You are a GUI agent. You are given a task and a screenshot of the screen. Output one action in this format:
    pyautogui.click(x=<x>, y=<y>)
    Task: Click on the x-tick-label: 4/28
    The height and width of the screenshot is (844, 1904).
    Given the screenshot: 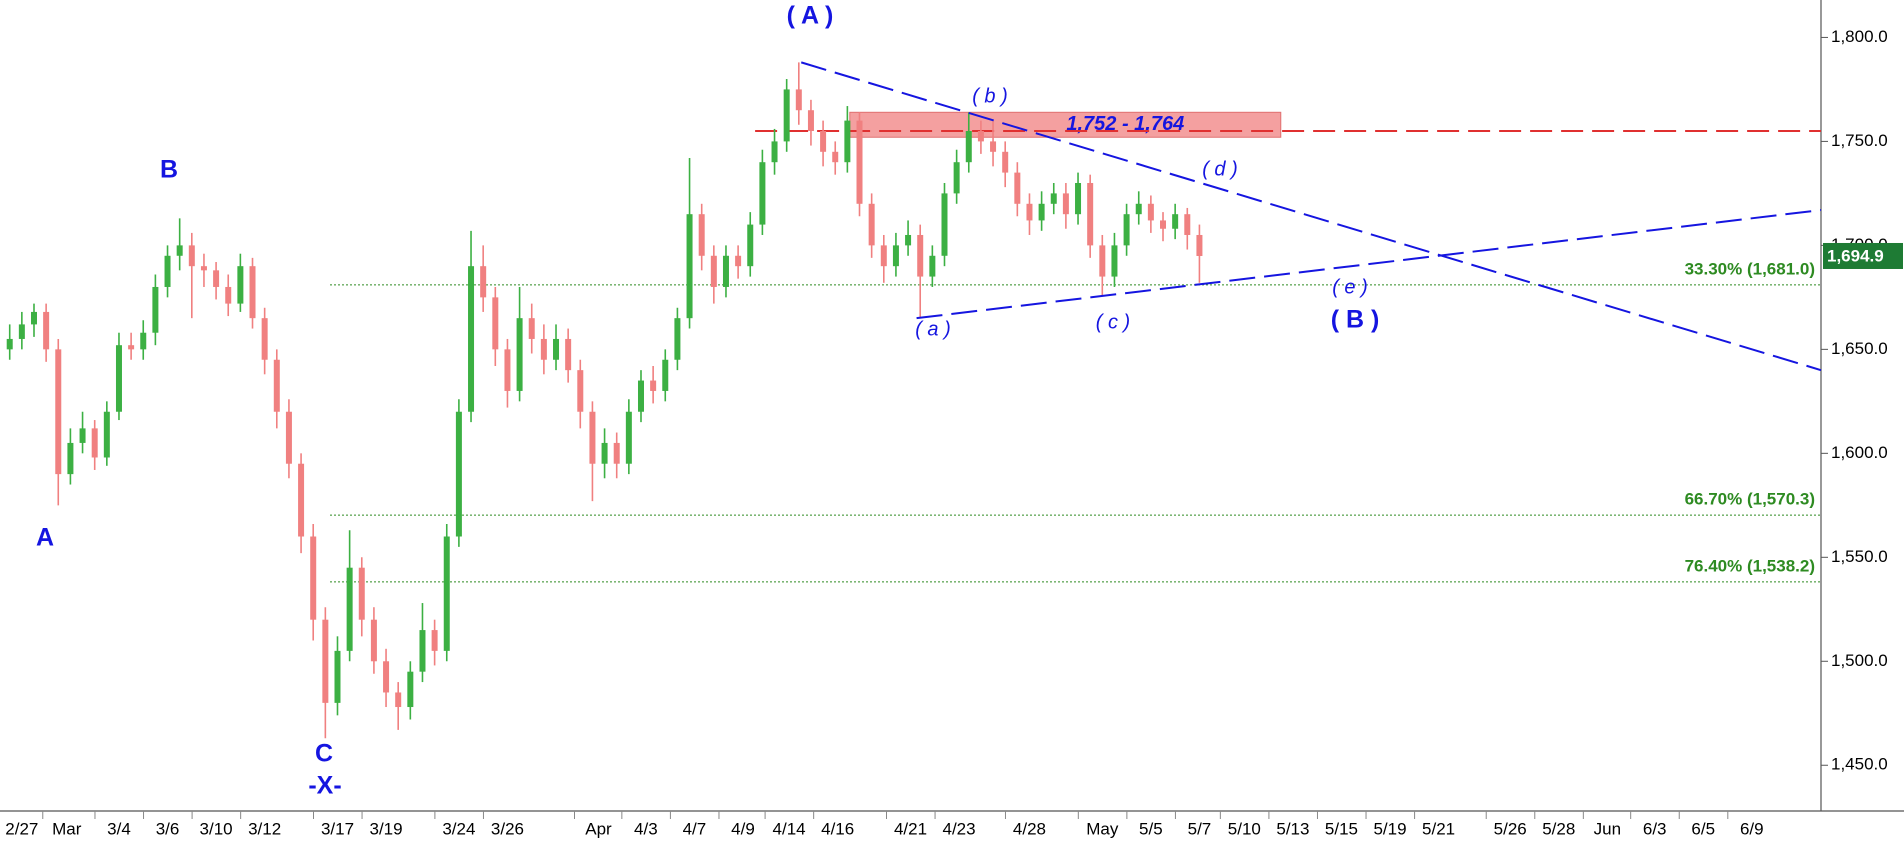 What is the action you would take?
    pyautogui.click(x=1029, y=828)
    